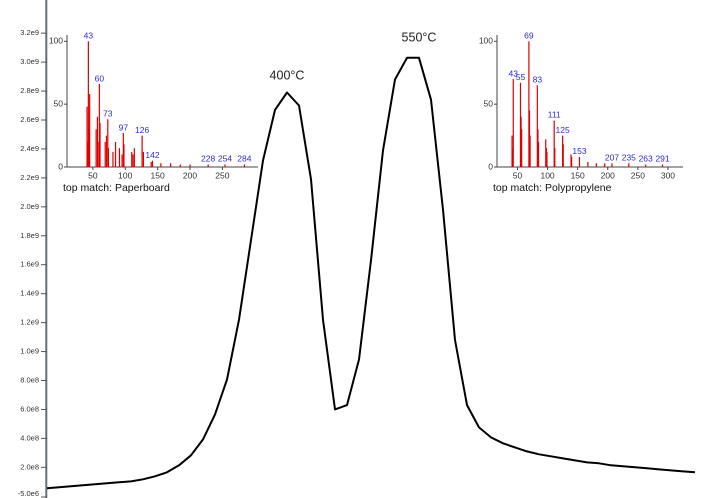 This screenshot has height=498, width=704. Describe the element at coordinates (662, 159) in the screenshot. I see `peak-label: 291` at that location.